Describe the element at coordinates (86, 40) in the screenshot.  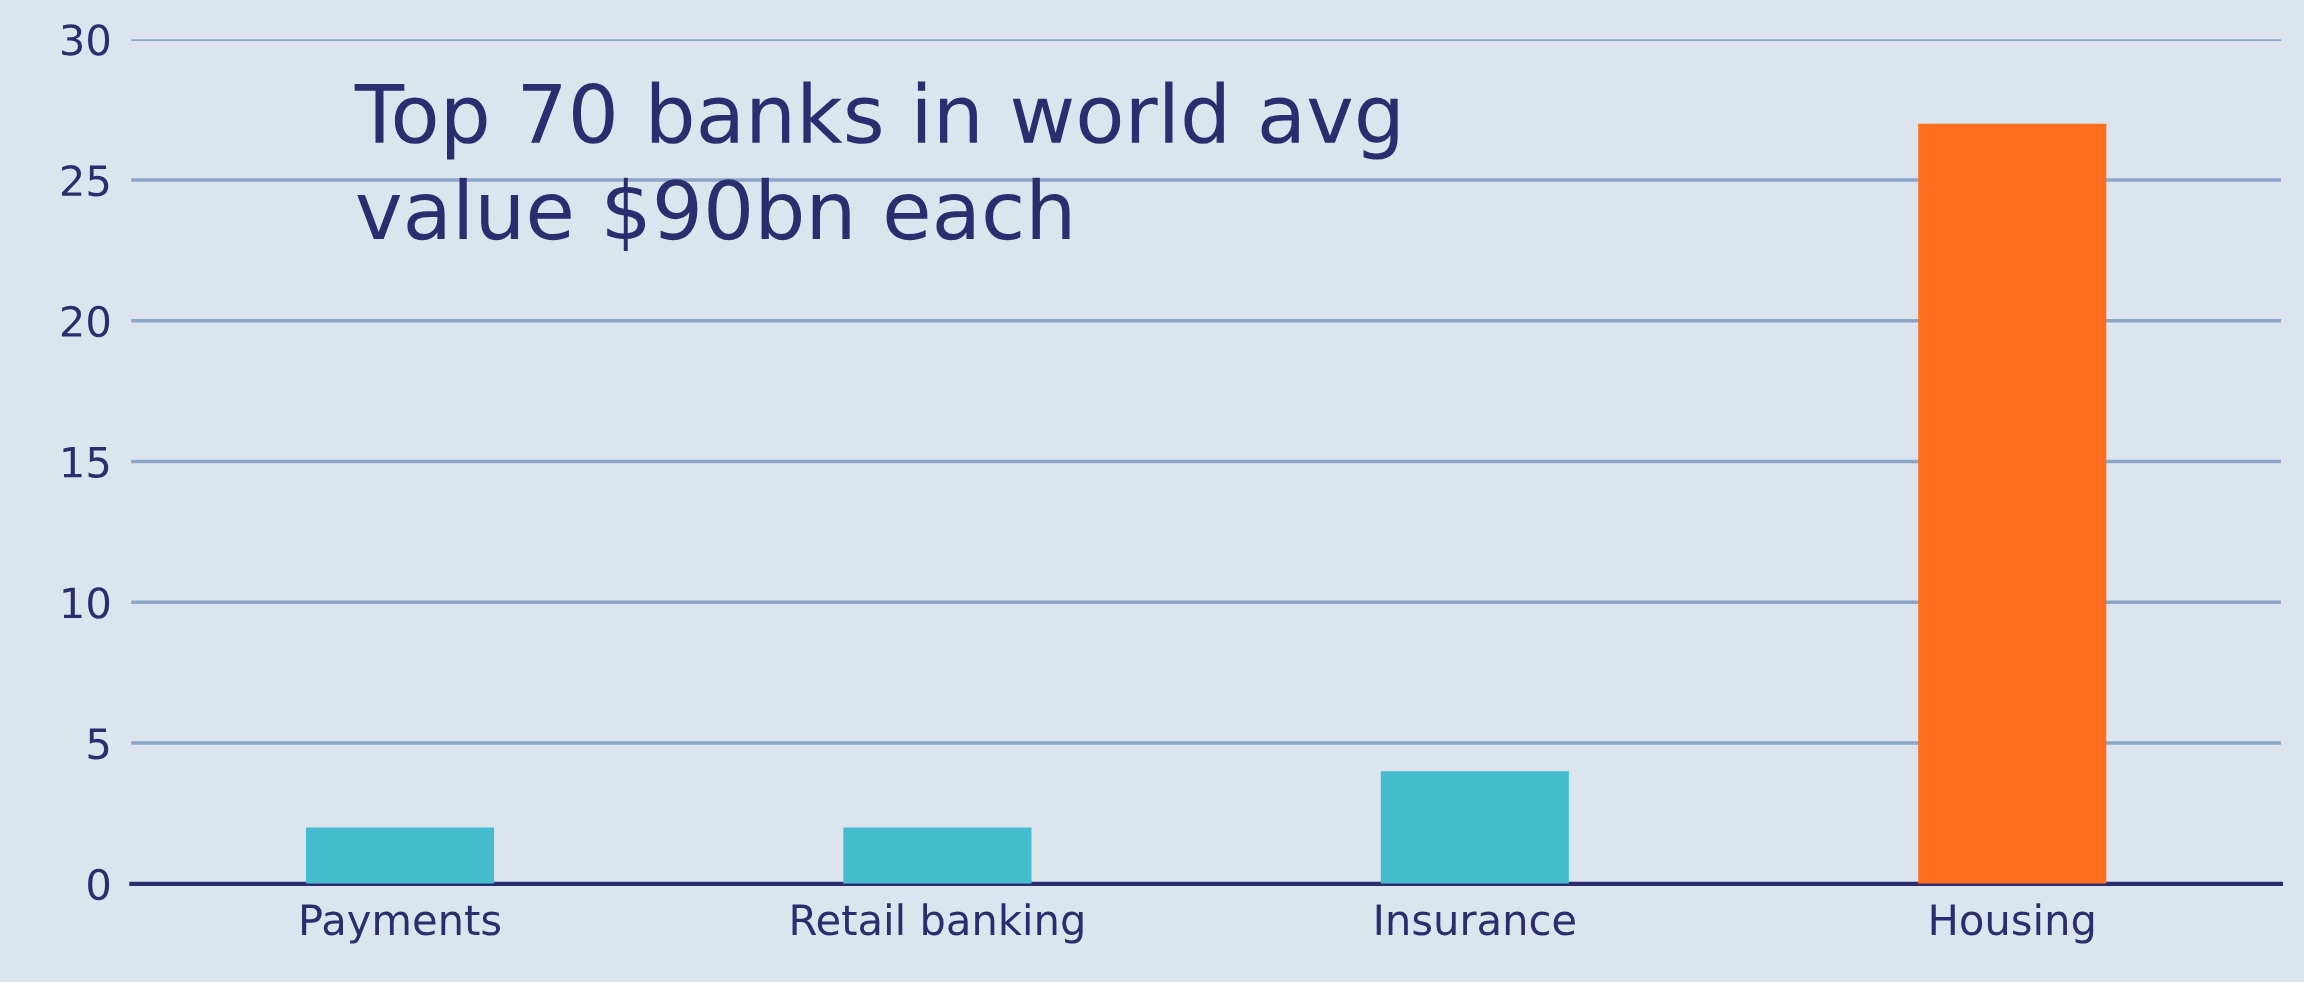
I see `y-tick-label: 30` at that location.